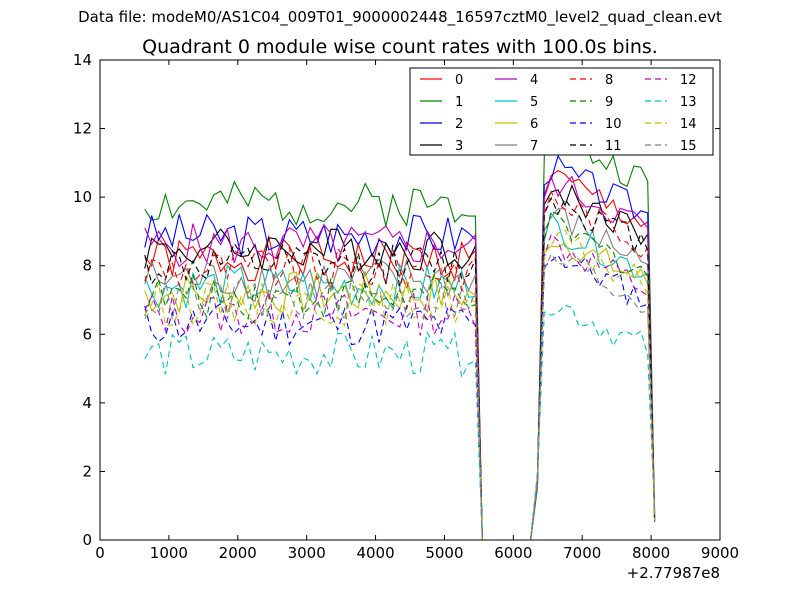 This screenshot has height=600, width=800. What do you see at coordinates (609, 80) in the screenshot?
I see `legend-label-8: 8` at bounding box center [609, 80].